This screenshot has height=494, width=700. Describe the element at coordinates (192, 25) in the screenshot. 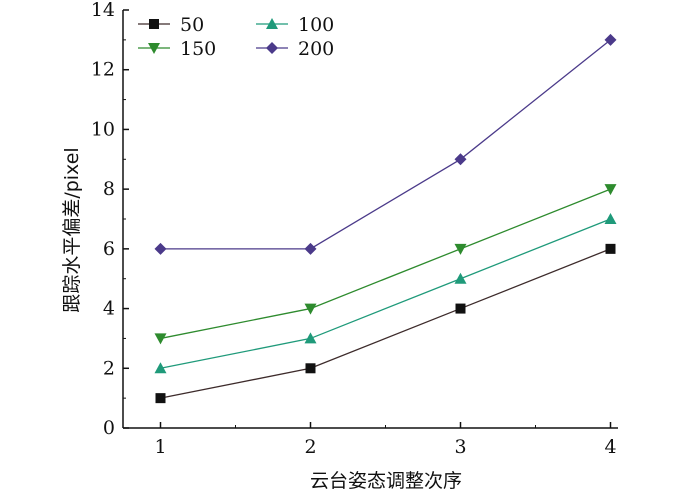

I see `legend-label: 50` at that location.